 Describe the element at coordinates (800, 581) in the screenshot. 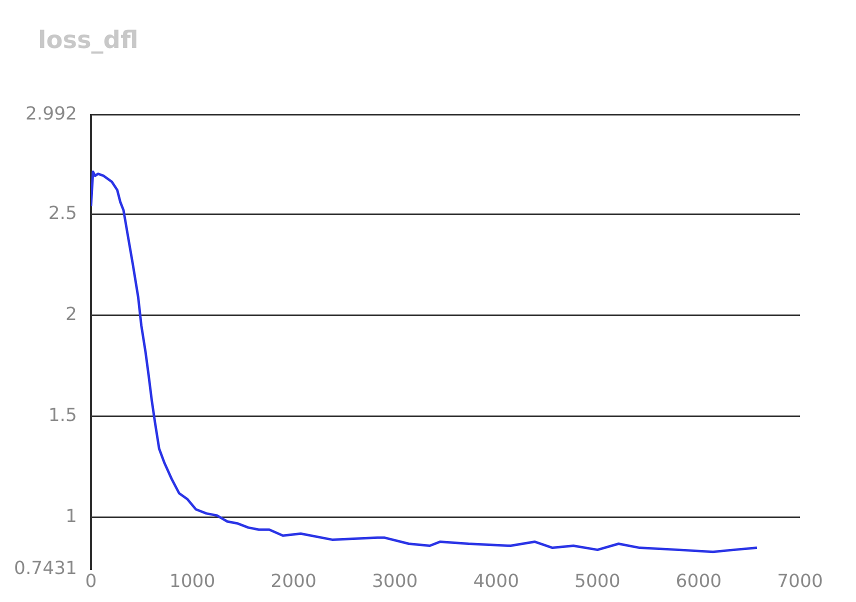

I see `x-tick-label: 7000` at that location.